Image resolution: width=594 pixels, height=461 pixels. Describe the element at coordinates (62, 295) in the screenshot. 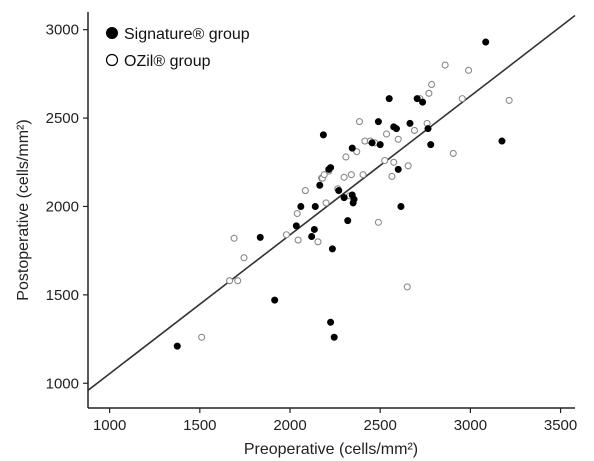

I see `y-tick-label: 1500` at that location.